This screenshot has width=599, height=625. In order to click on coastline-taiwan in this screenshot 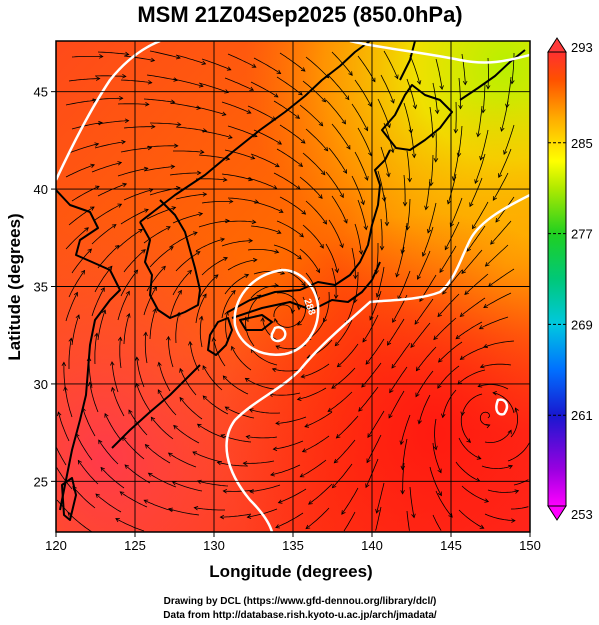, I will do `click(69, 499)`.